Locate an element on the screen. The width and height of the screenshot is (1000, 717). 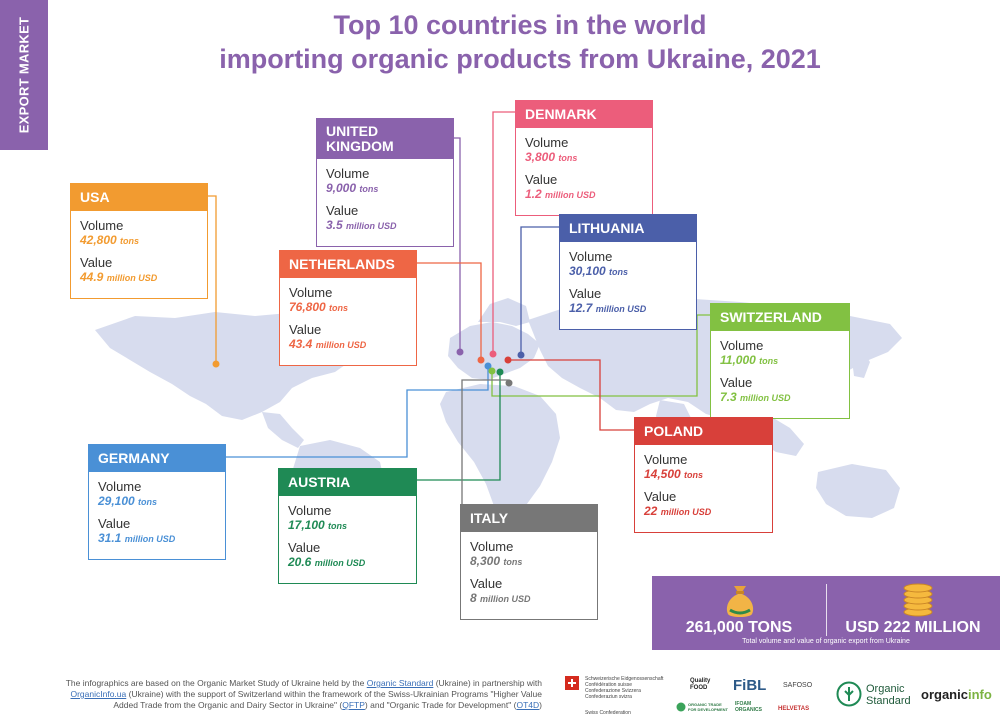
italy-name: ITALY is located at coordinates (529, 518).